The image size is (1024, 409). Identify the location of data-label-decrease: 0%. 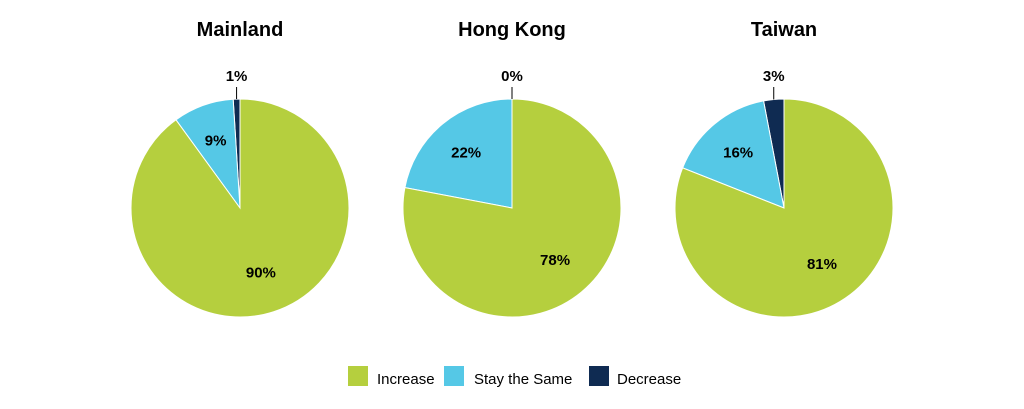
(512, 76).